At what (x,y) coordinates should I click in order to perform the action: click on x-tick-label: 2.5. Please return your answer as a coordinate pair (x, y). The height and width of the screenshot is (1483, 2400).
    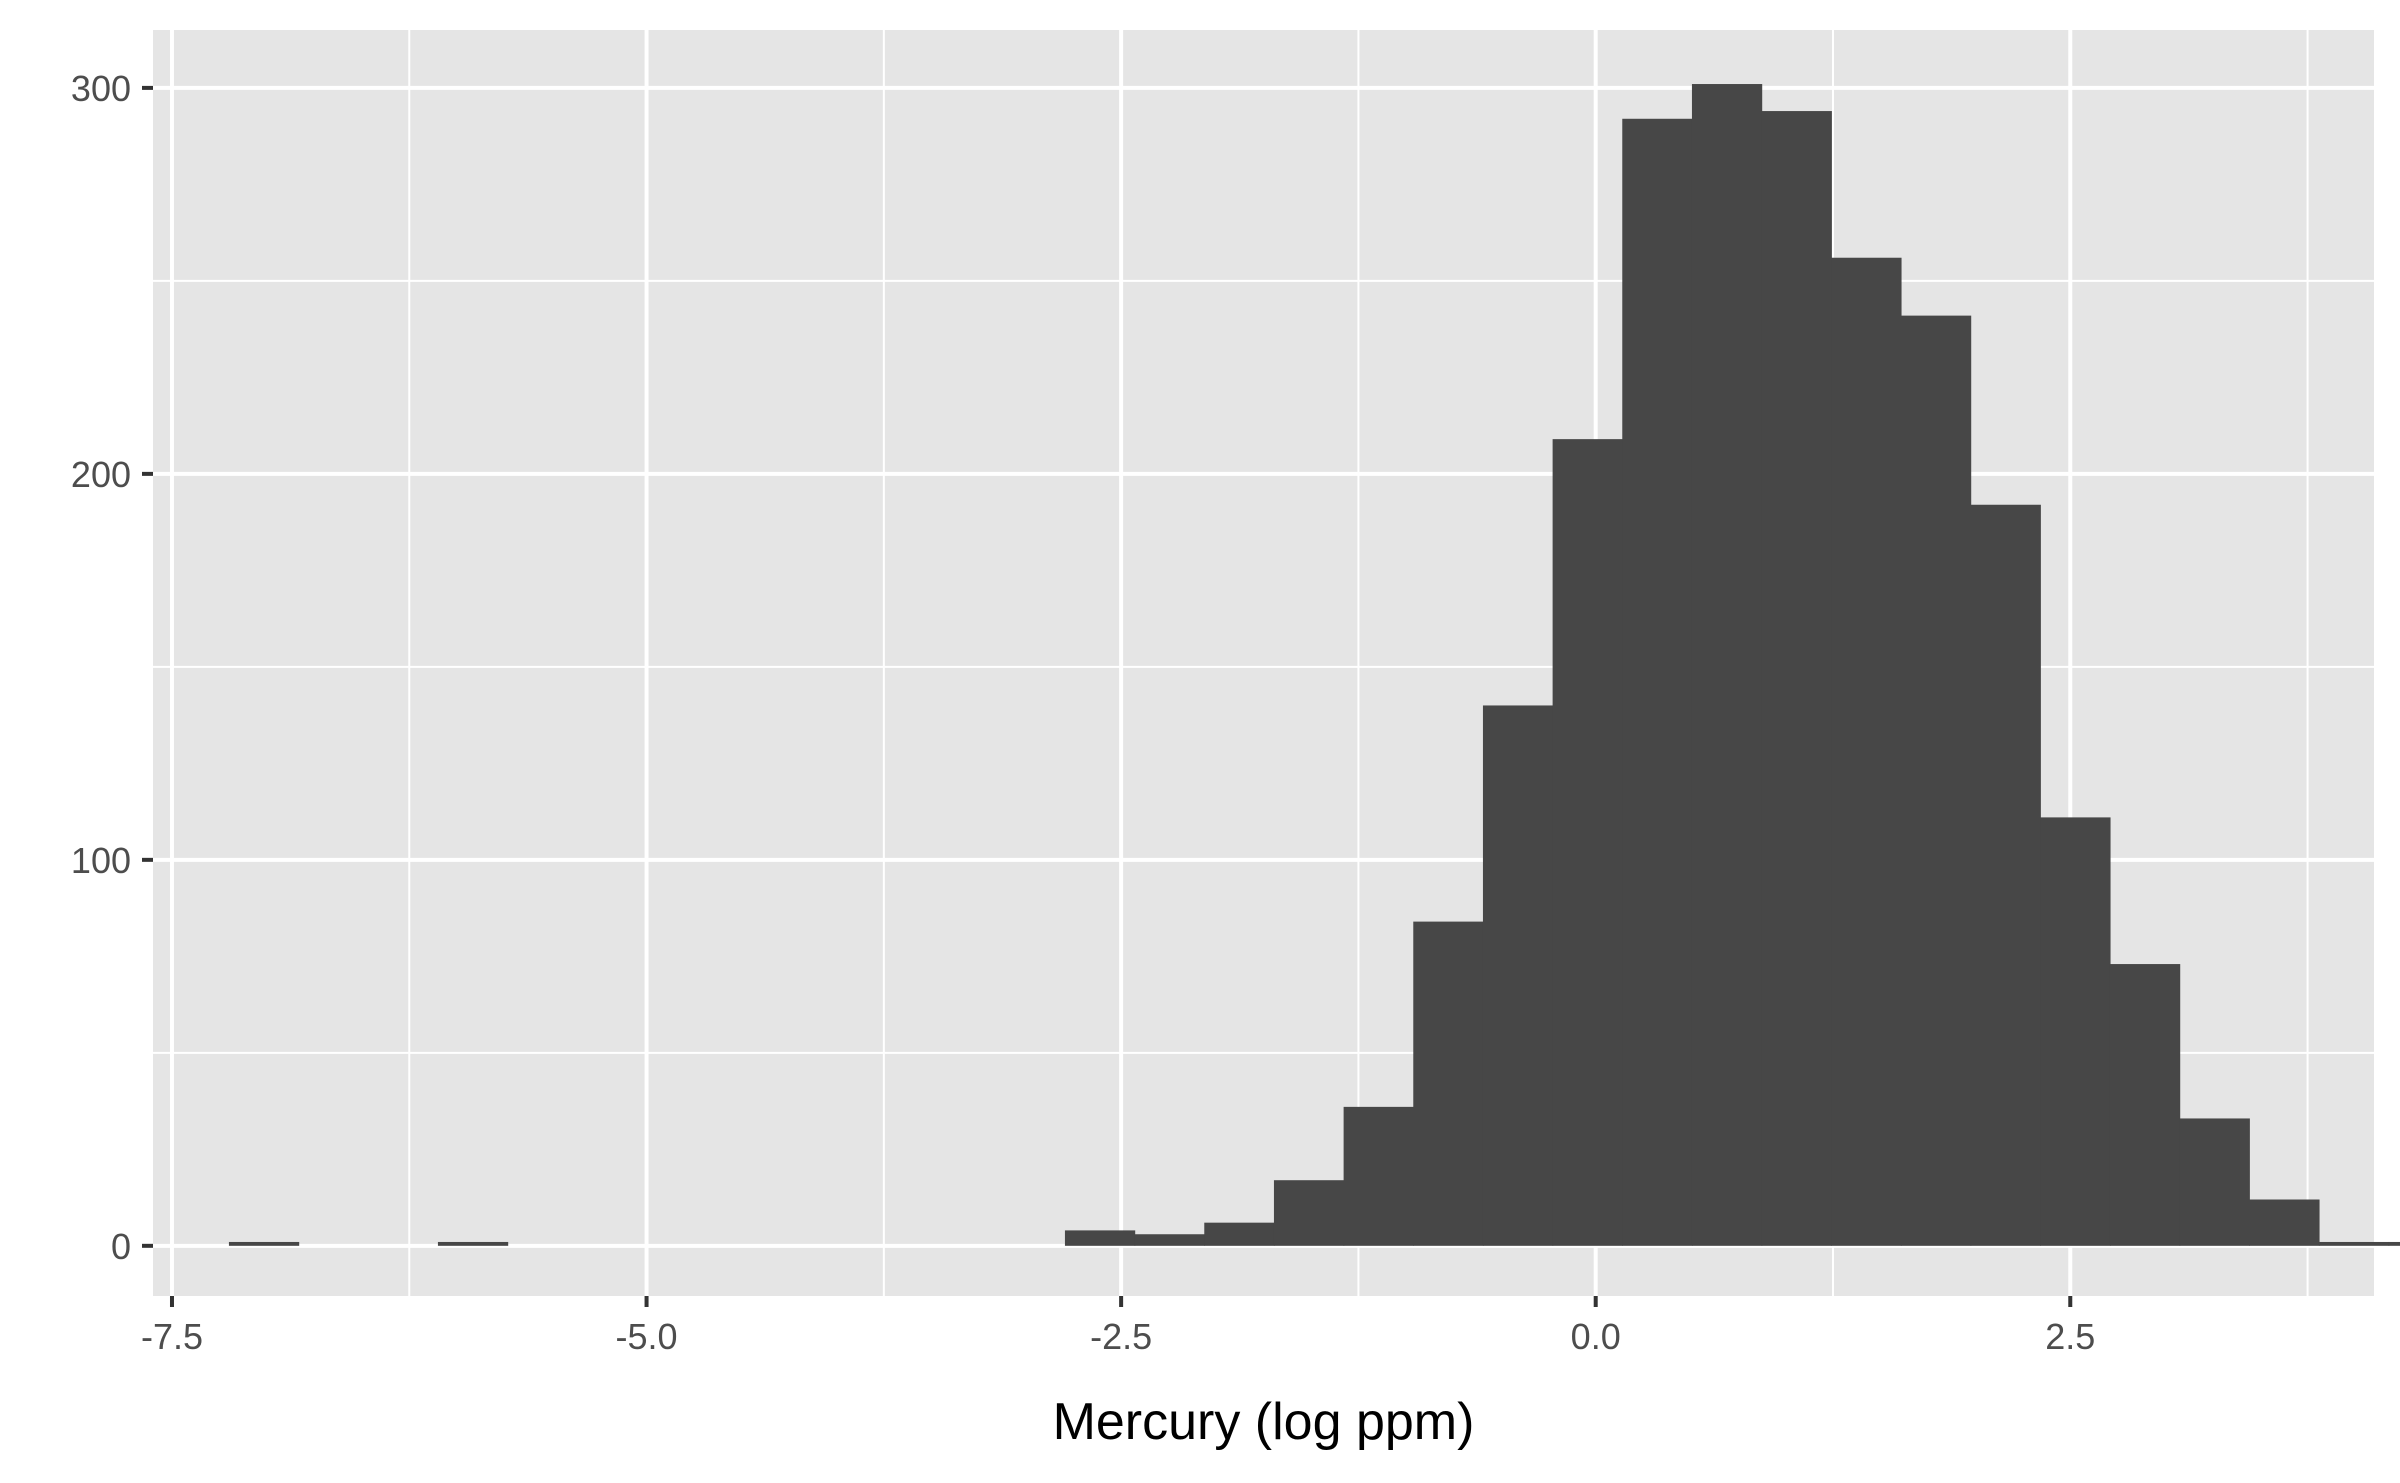
    Looking at the image, I should click on (2070, 1336).